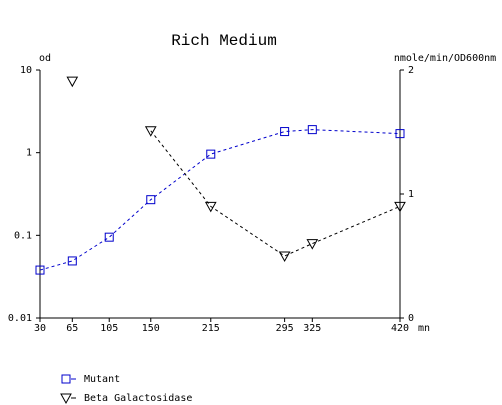  What do you see at coordinates (72, 328) in the screenshot?
I see `x-tick-label: 65` at bounding box center [72, 328].